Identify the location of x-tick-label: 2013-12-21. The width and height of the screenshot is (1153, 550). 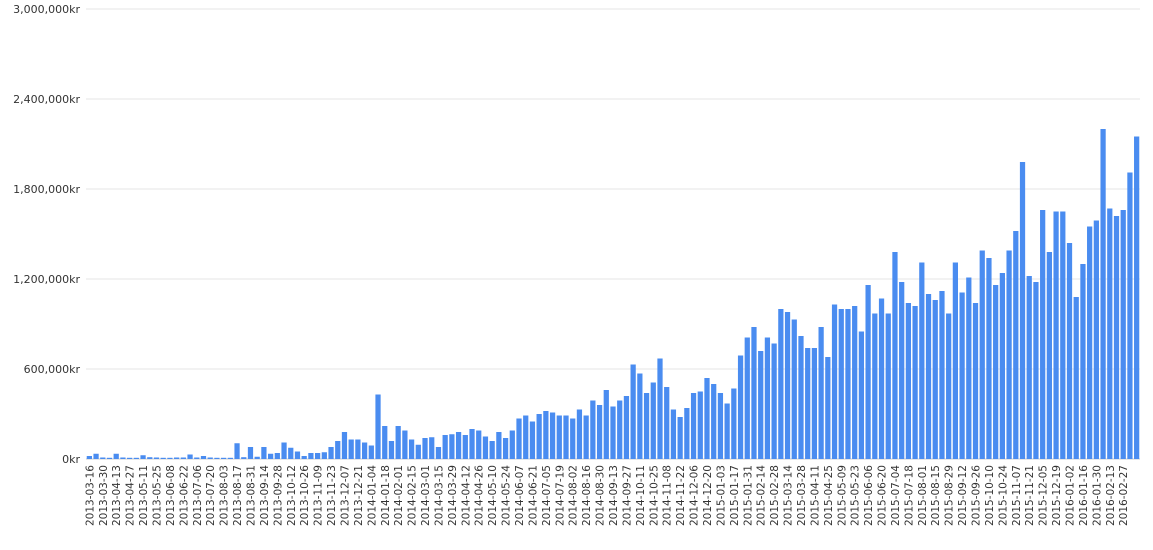
(359, 495).